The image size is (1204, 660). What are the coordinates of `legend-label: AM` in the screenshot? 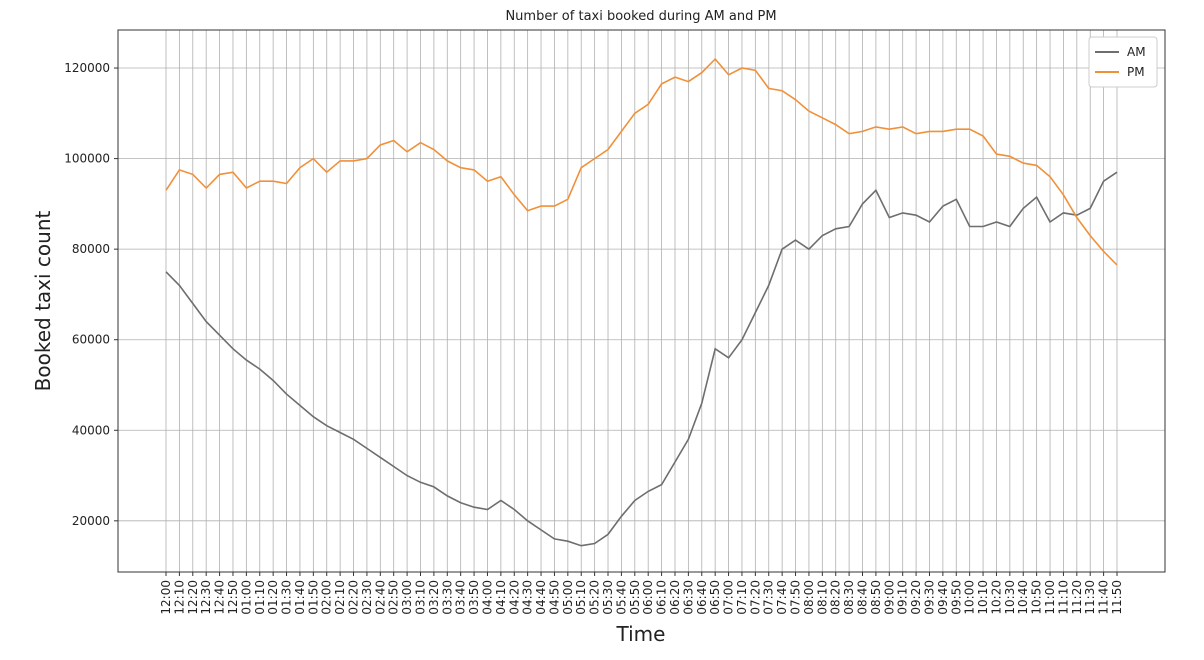 It's located at (1136, 52).